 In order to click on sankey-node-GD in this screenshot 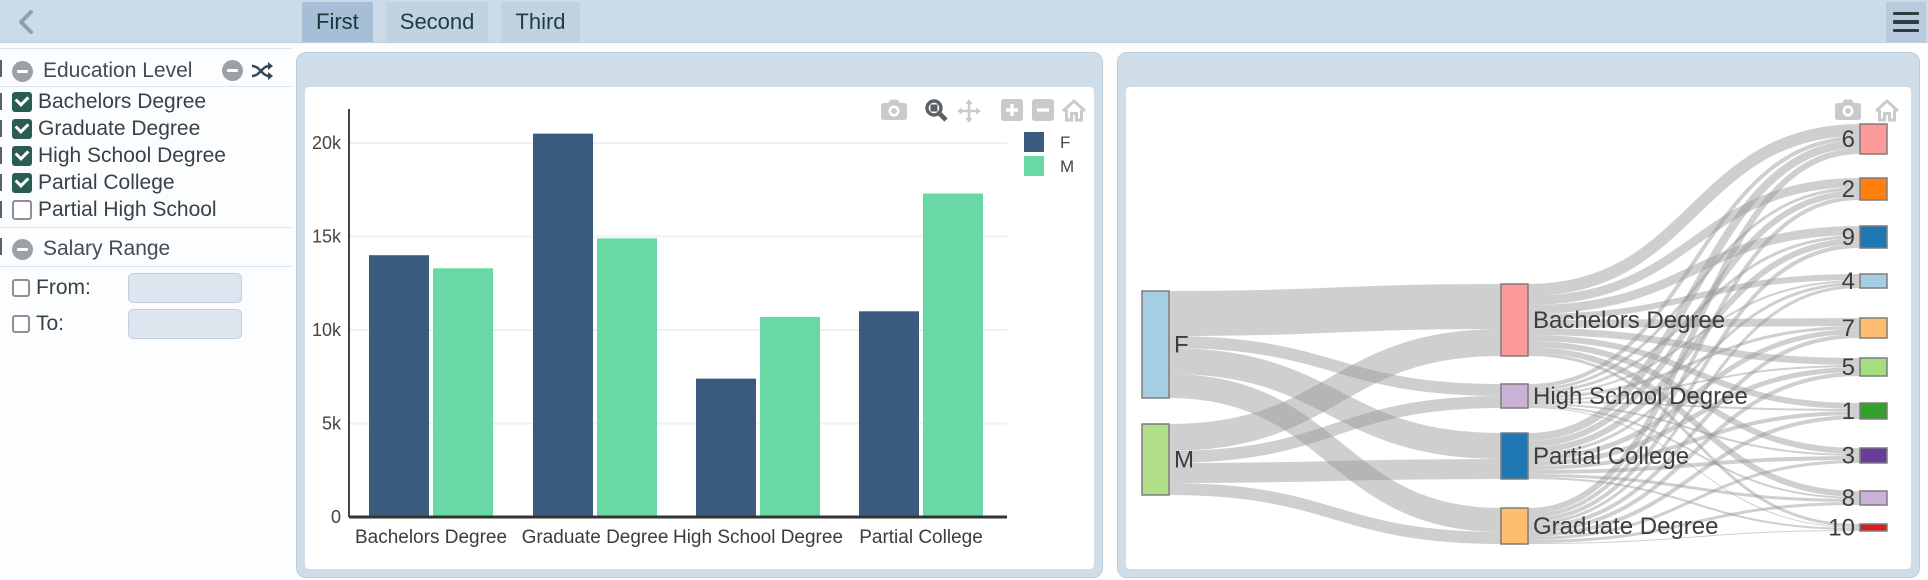, I will do `click(1514, 526)`.